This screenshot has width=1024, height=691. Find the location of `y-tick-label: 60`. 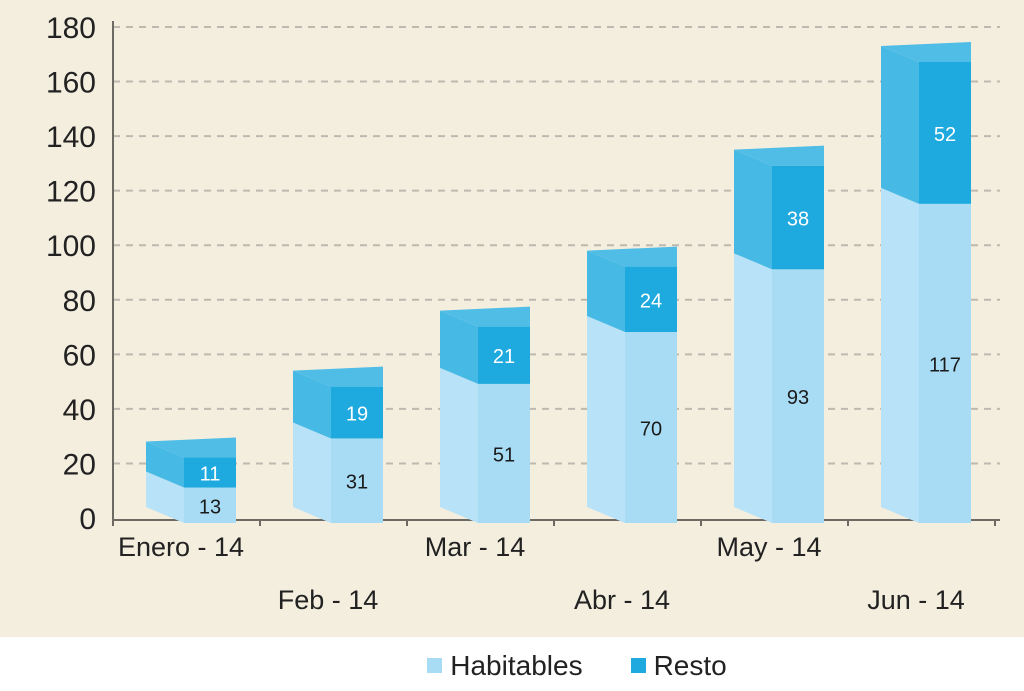

y-tick-label: 60 is located at coordinates (79, 355).